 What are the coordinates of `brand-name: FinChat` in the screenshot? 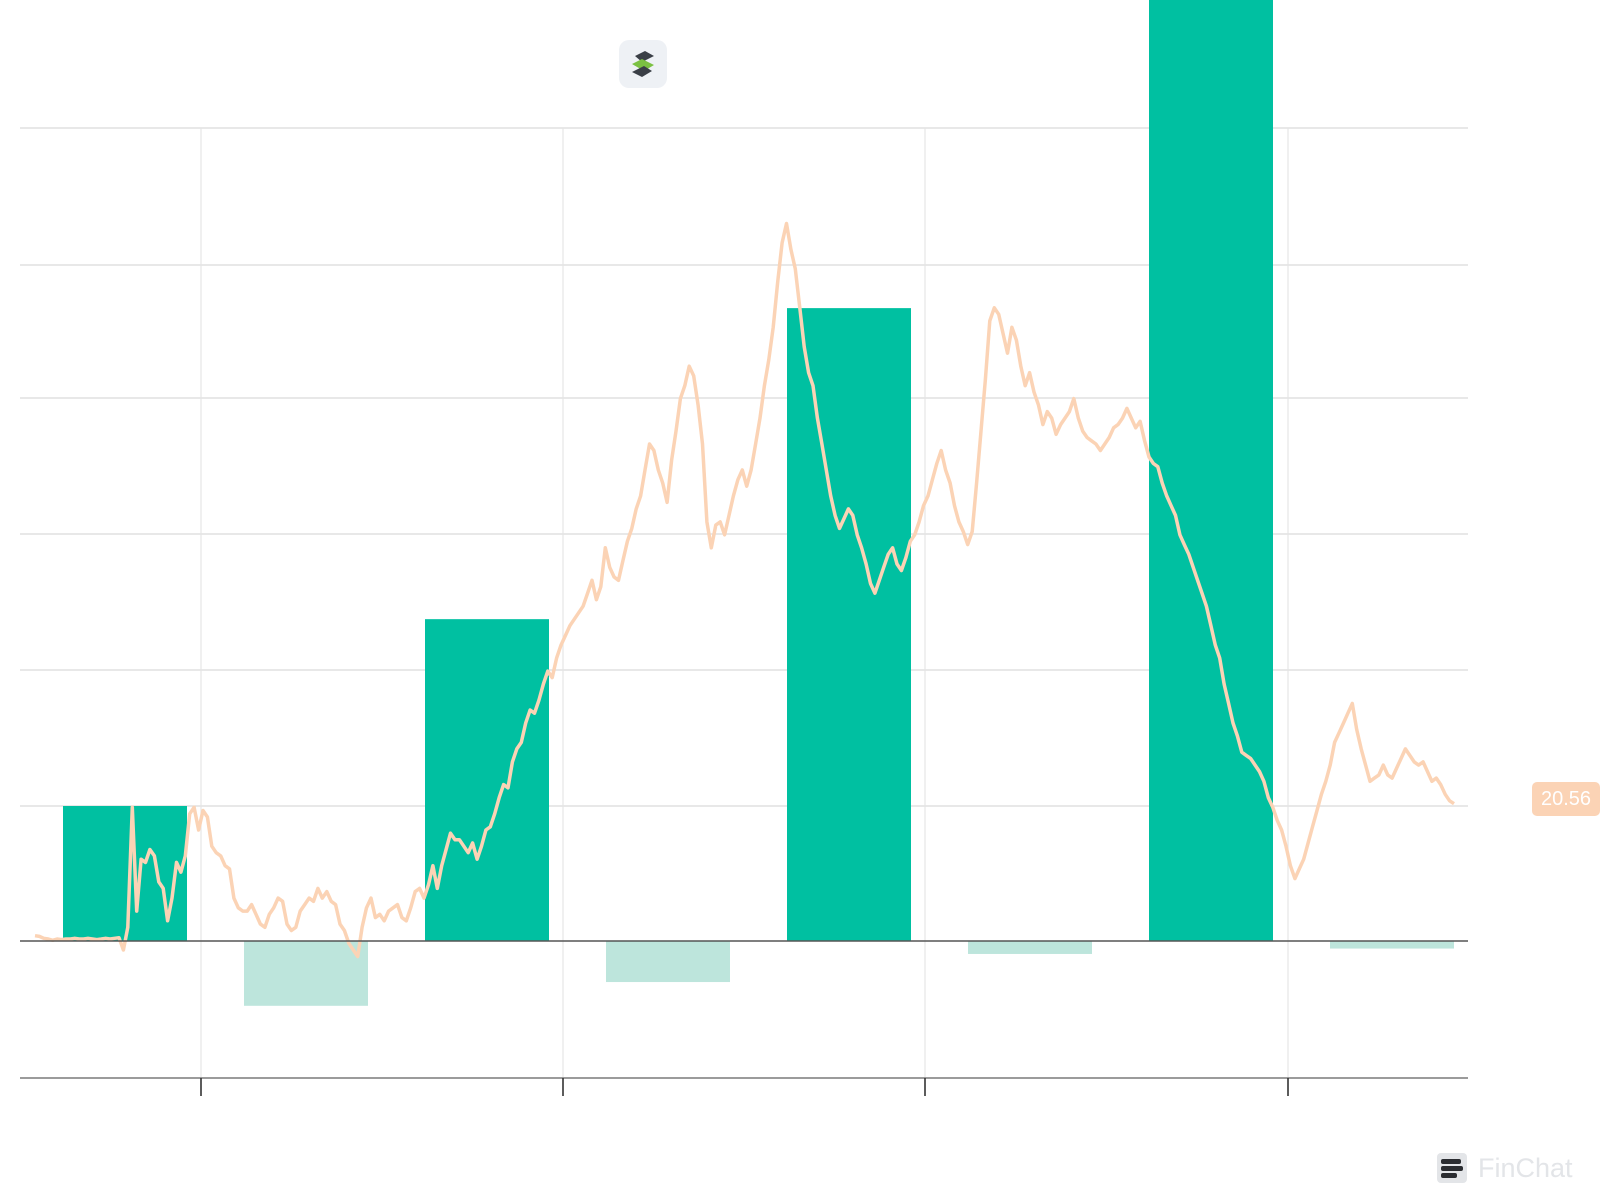 It's located at (1525, 1167).